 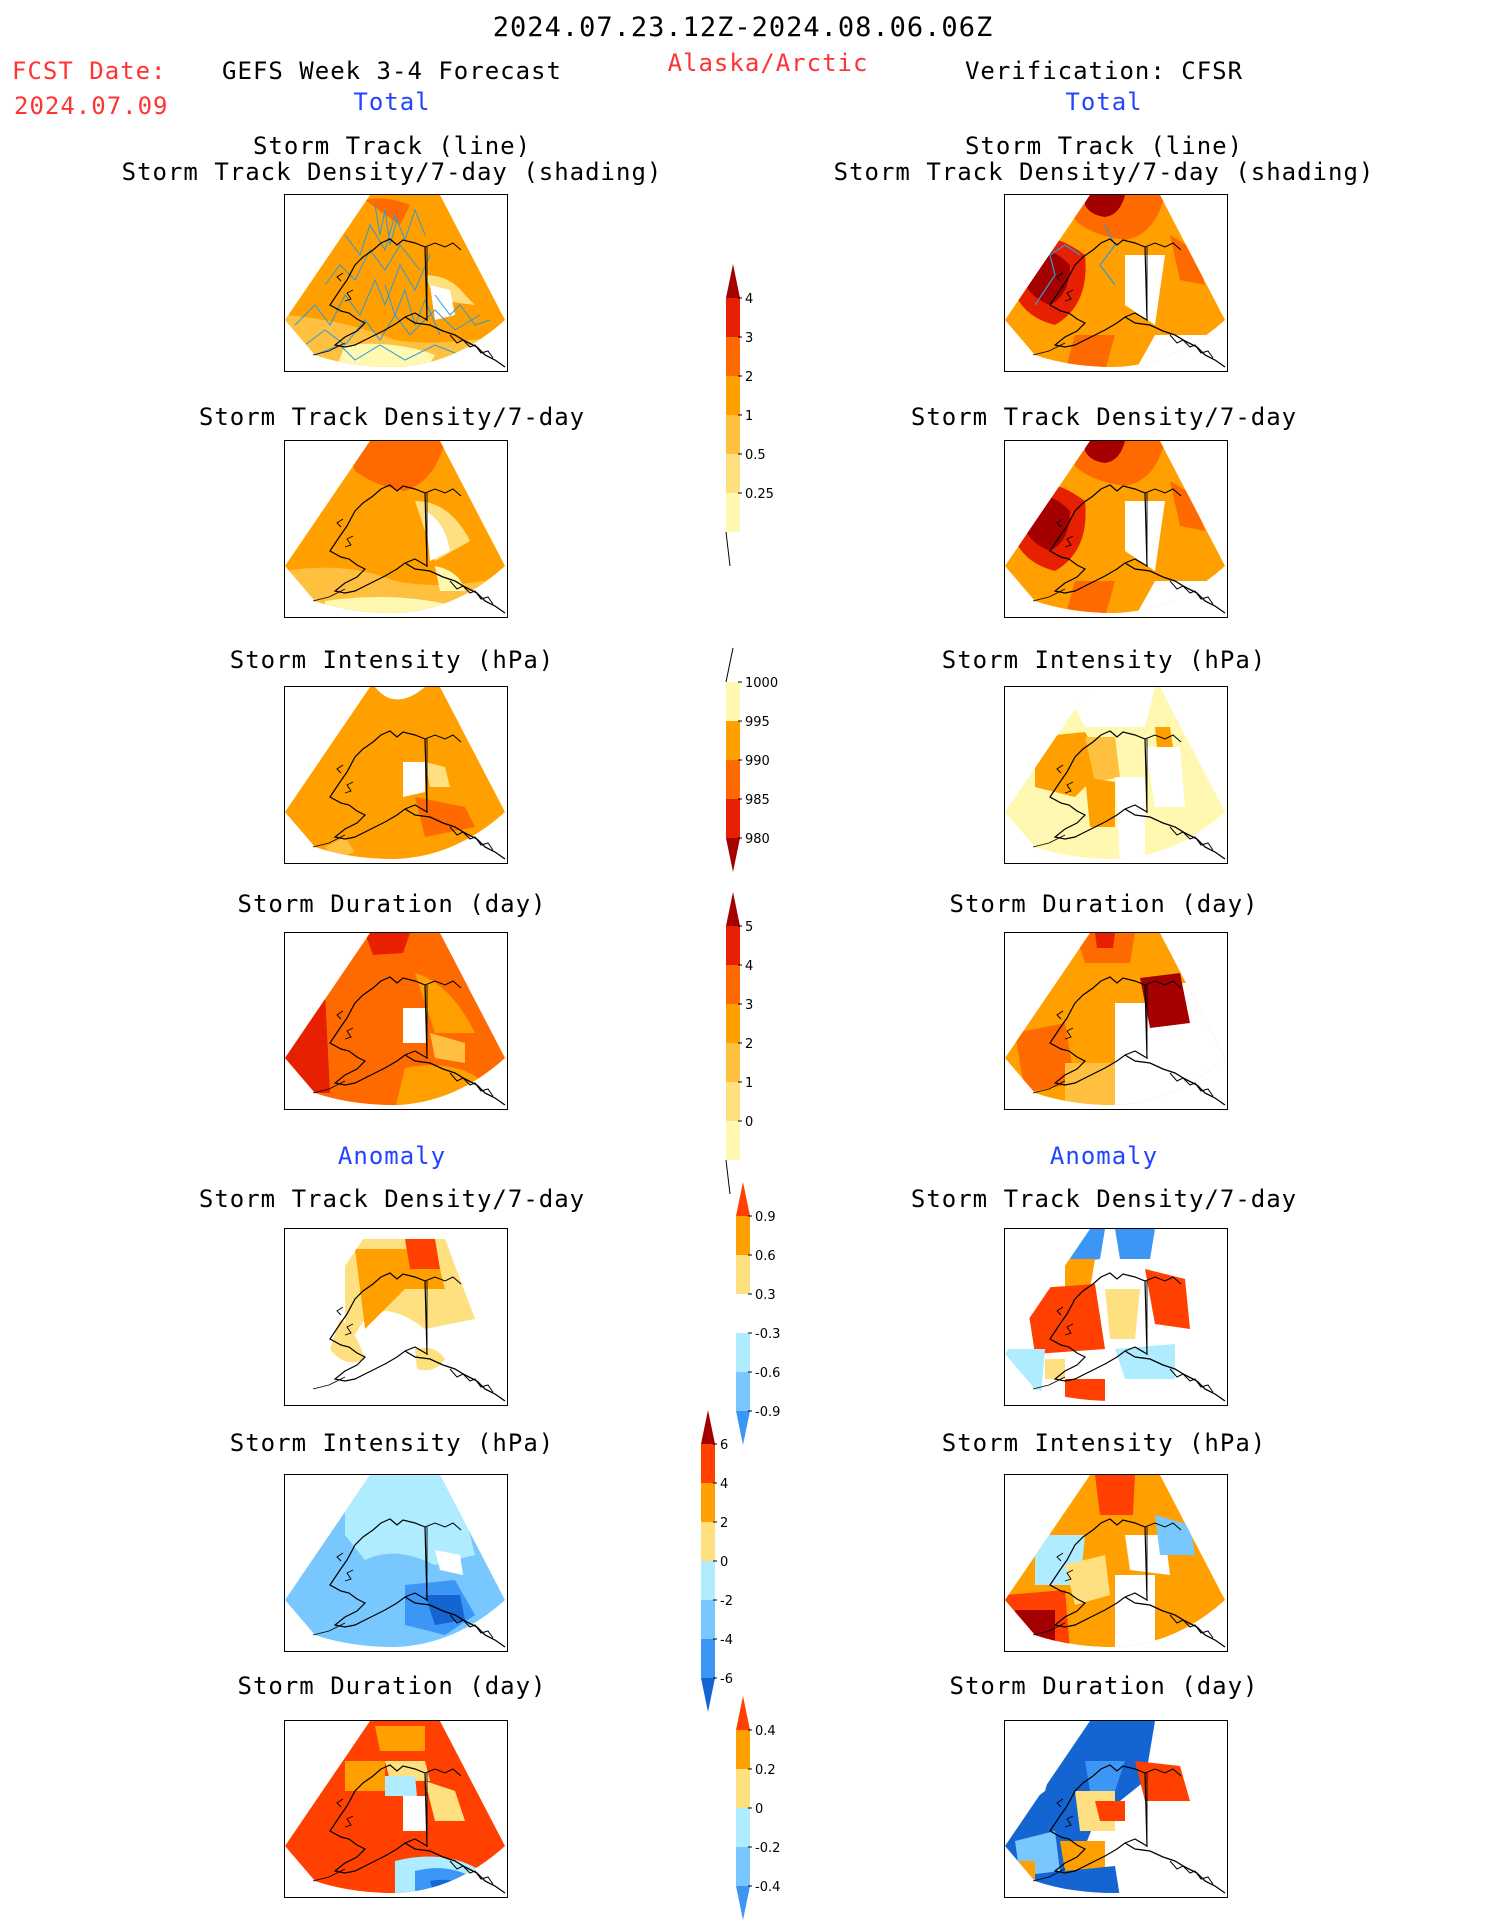 I want to click on map-cfsr-intensity-total, so click(x=1116, y=775).